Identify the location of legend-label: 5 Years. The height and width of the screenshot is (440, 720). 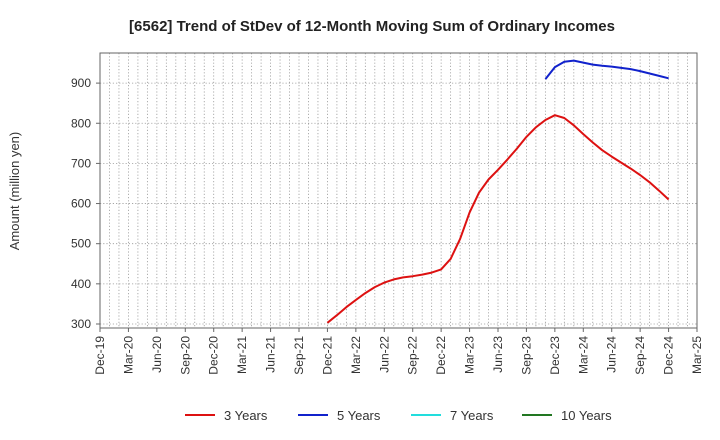
(359, 415).